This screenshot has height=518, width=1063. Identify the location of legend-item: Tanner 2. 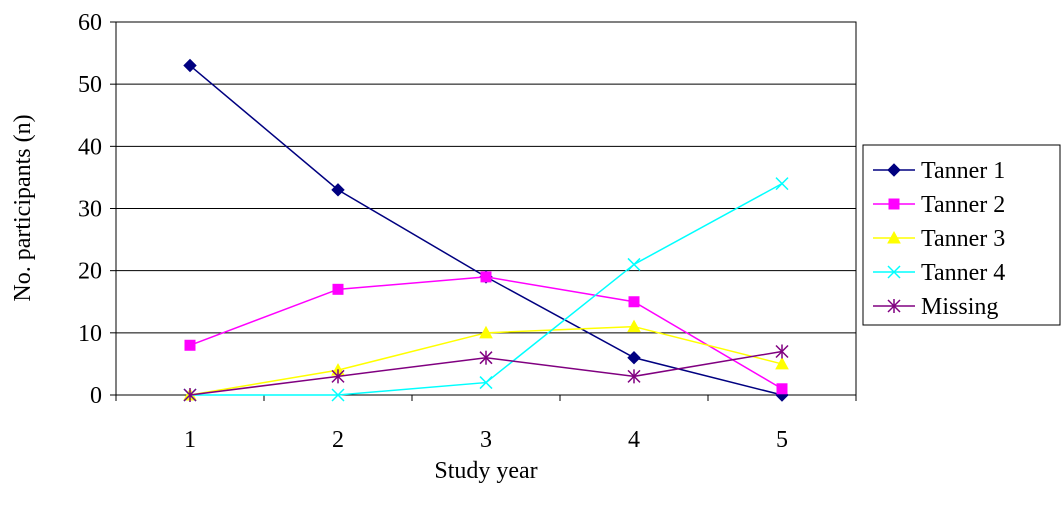
(939, 205).